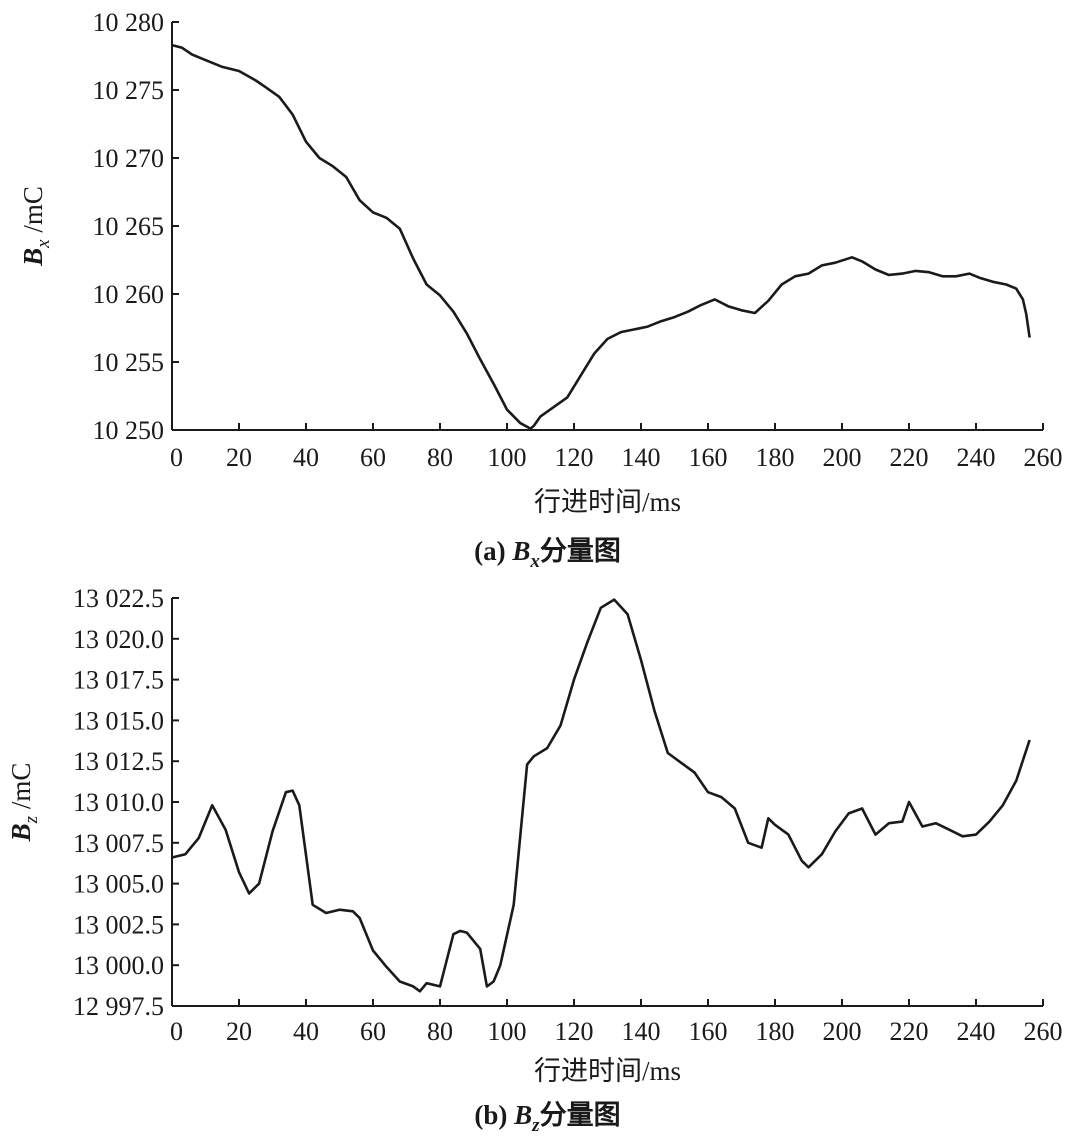 Image resolution: width=1080 pixels, height=1146 pixels. What do you see at coordinates (118, 843) in the screenshot?
I see `y-tick-label: 13 007.5` at bounding box center [118, 843].